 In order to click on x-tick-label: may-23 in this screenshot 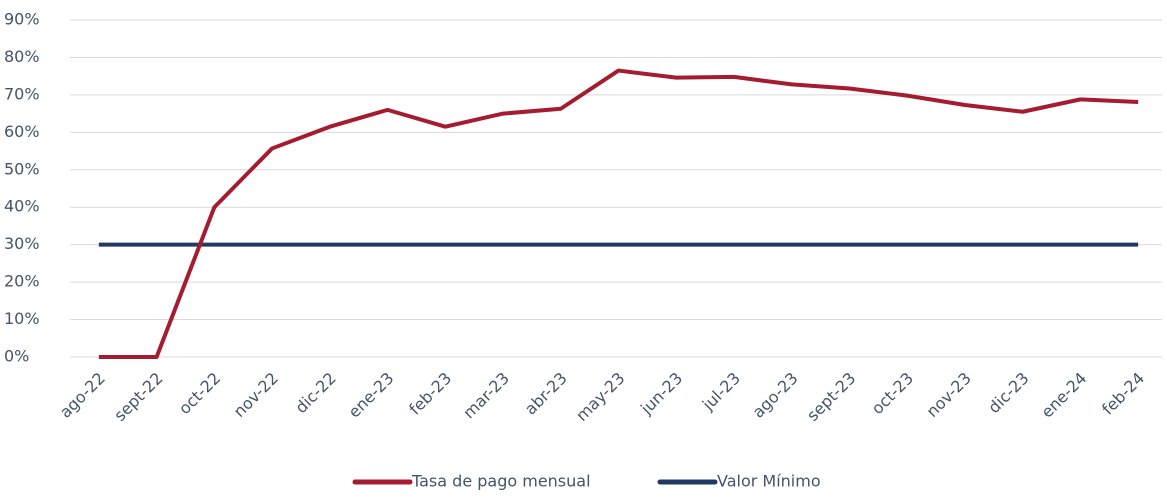, I will do `click(600, 397)`.